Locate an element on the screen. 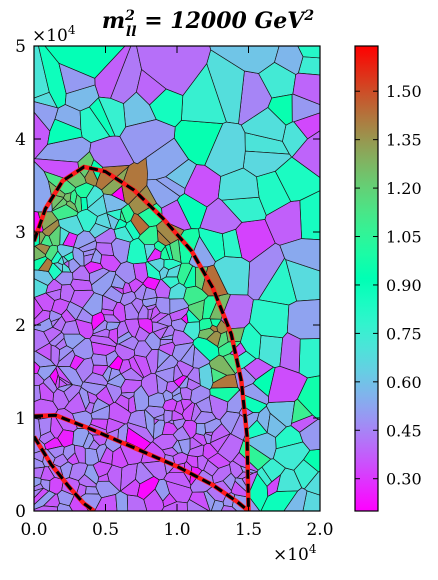  y-tick-label: 4 is located at coordinates (20, 140).